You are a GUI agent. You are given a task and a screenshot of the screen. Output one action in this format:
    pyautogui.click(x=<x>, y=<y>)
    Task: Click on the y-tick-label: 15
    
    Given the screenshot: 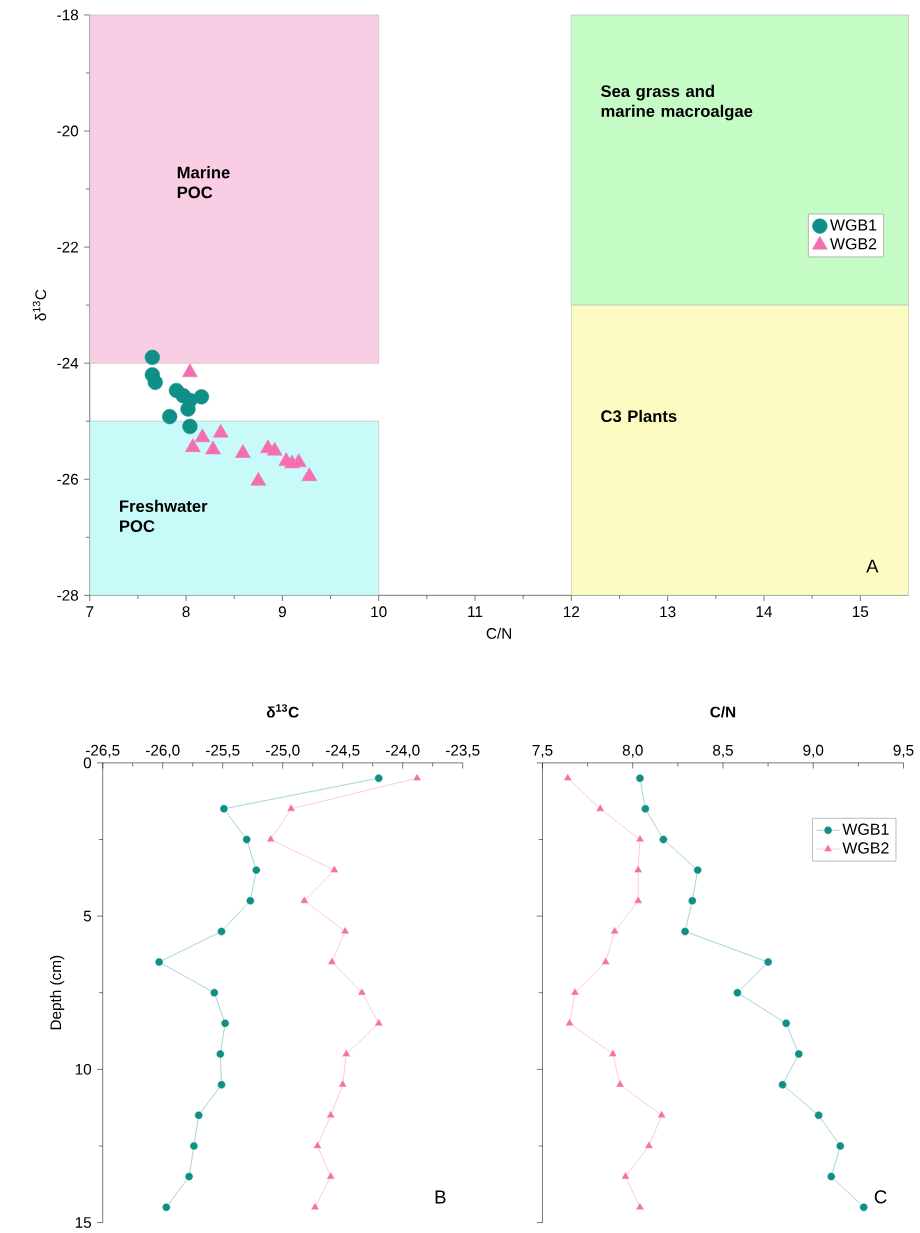 What is the action you would take?
    pyautogui.click(x=83, y=1222)
    